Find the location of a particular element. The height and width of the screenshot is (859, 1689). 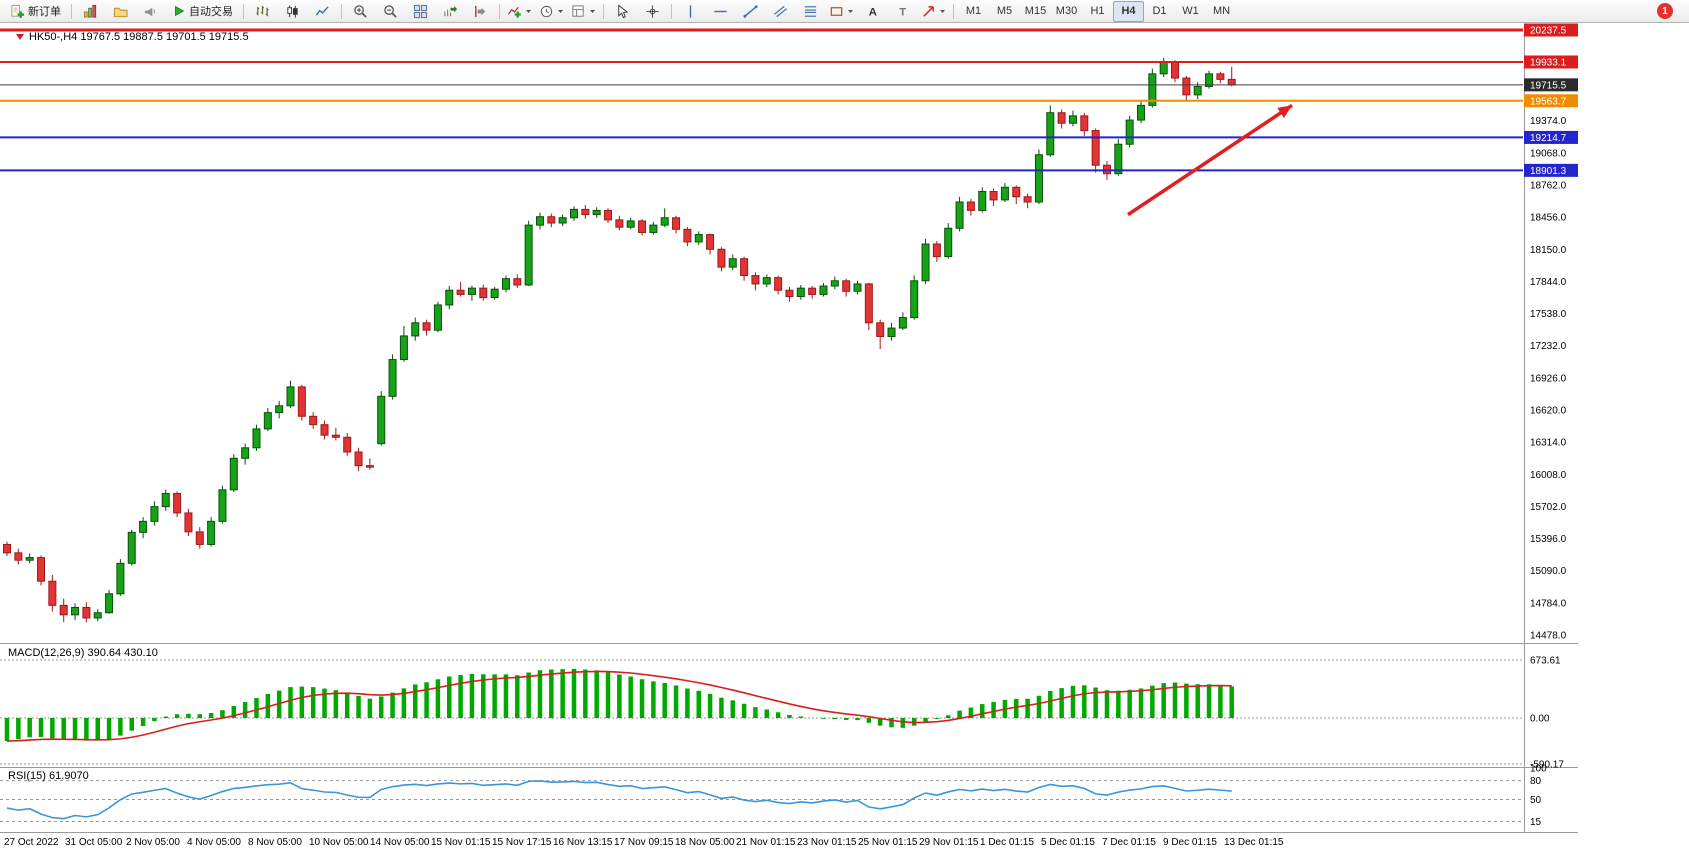

timeframe-m30-button: M30 is located at coordinates (1066, 11).